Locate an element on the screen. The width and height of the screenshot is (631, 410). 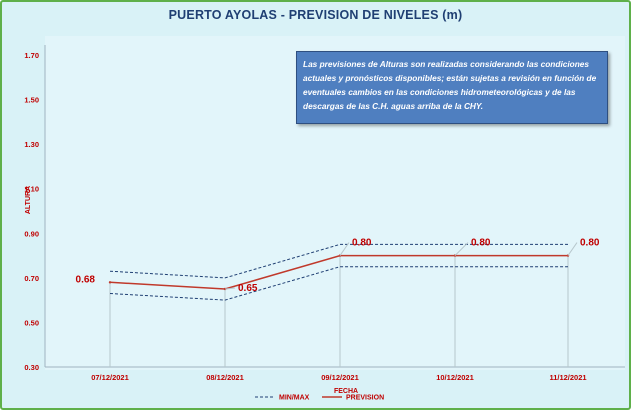
y-tick-label: 0.30 is located at coordinates (31, 367).